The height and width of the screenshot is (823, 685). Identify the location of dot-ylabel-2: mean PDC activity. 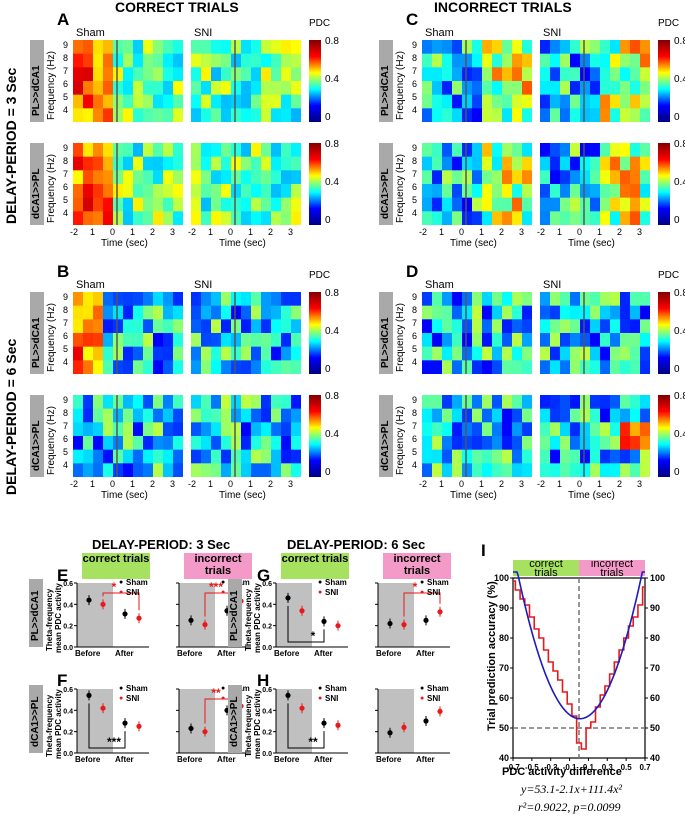
(257, 618).